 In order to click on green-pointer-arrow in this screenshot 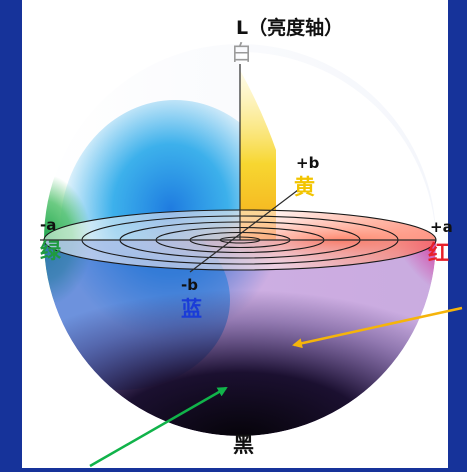, I will do `click(158, 427)`.